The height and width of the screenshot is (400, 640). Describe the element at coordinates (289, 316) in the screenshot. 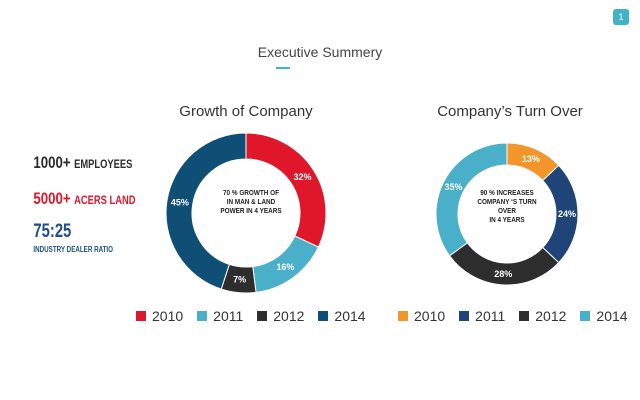

I see `growth-legend-label: 2012` at that location.